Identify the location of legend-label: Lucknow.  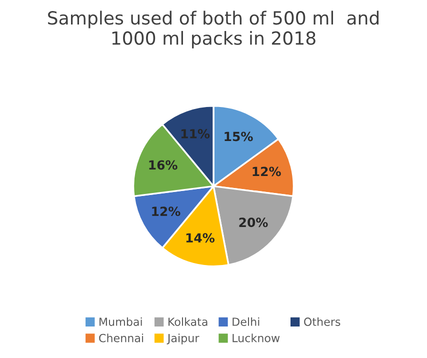
(256, 338).